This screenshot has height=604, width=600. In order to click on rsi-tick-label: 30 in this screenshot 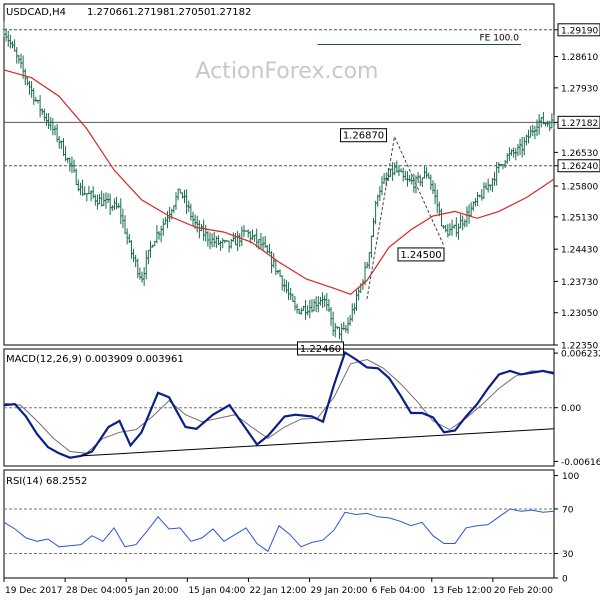, I will do `click(568, 555)`.